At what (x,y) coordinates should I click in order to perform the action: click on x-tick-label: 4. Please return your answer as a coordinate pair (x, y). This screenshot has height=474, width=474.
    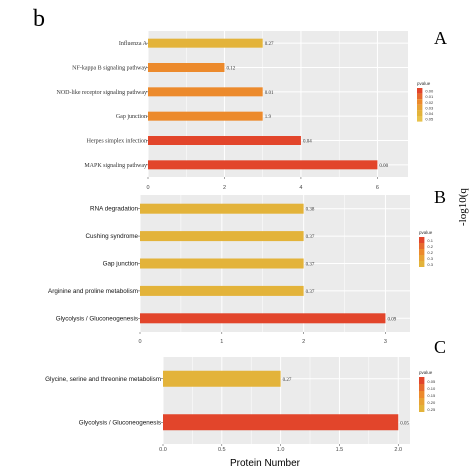
    Looking at the image, I should click on (300, 188).